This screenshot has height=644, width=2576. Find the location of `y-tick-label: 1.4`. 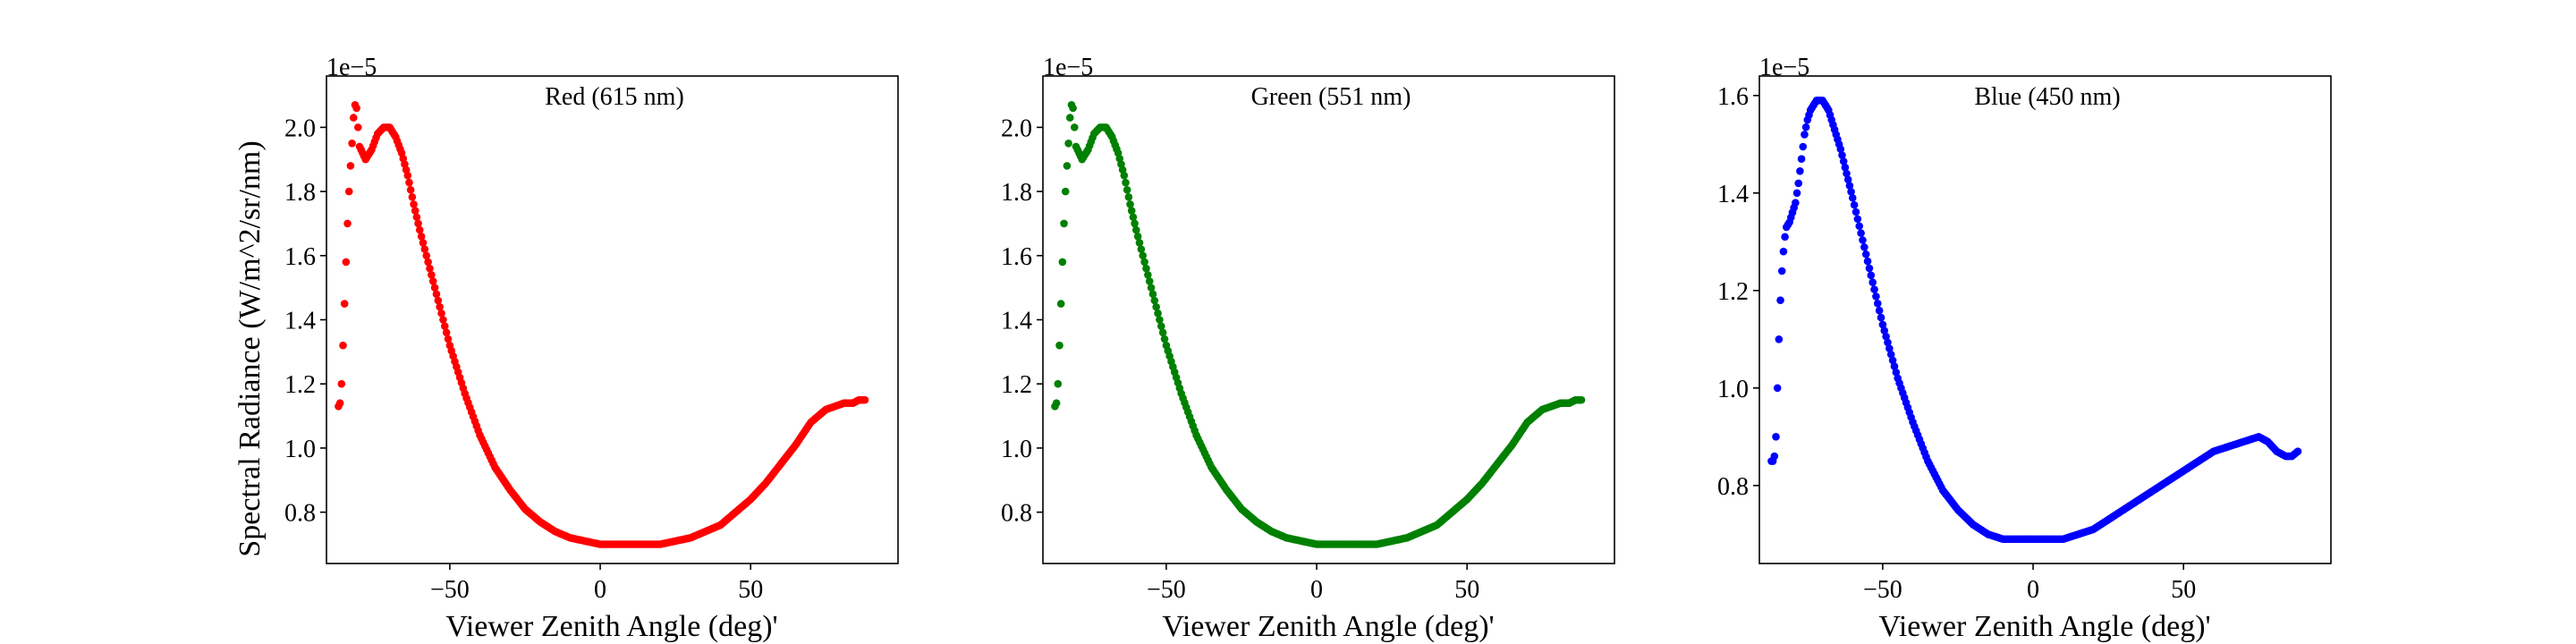

y-tick-label: 1.4 is located at coordinates (300, 321).